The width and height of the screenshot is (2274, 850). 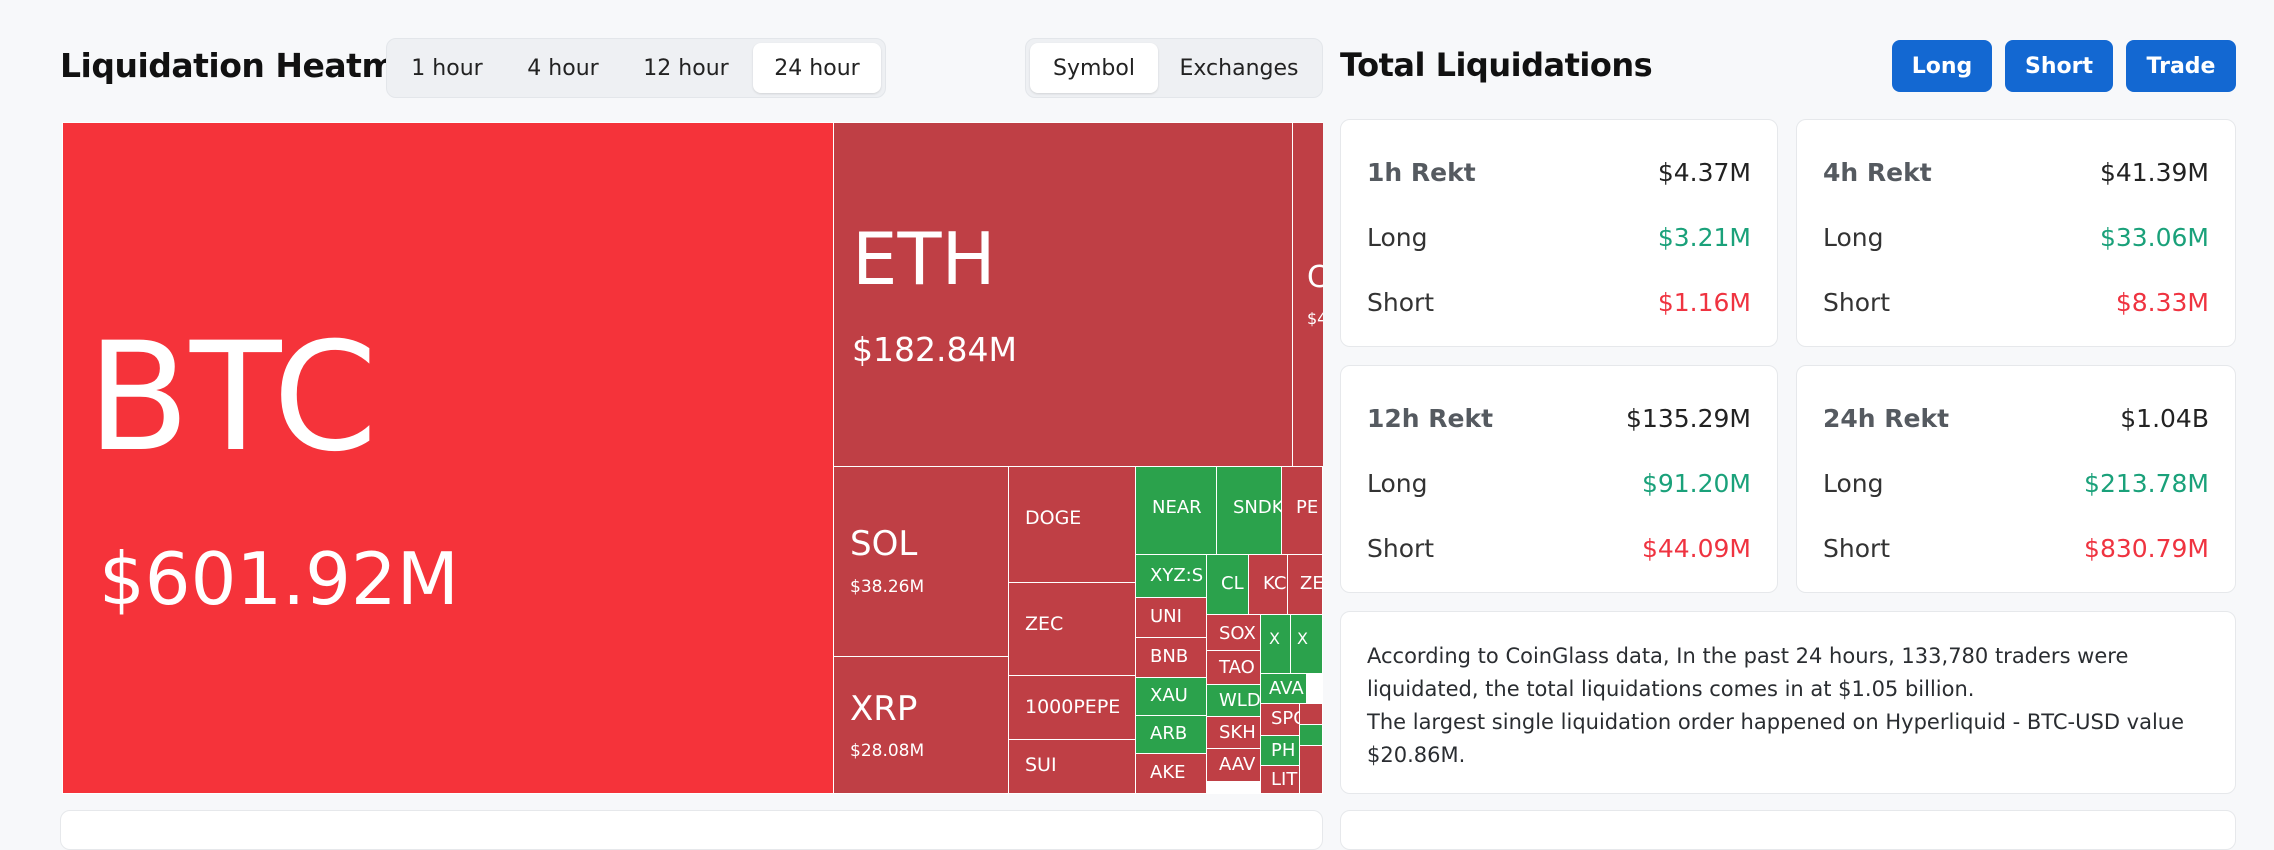 I want to click on card-period: 1h Rekt, so click(x=1421, y=172).